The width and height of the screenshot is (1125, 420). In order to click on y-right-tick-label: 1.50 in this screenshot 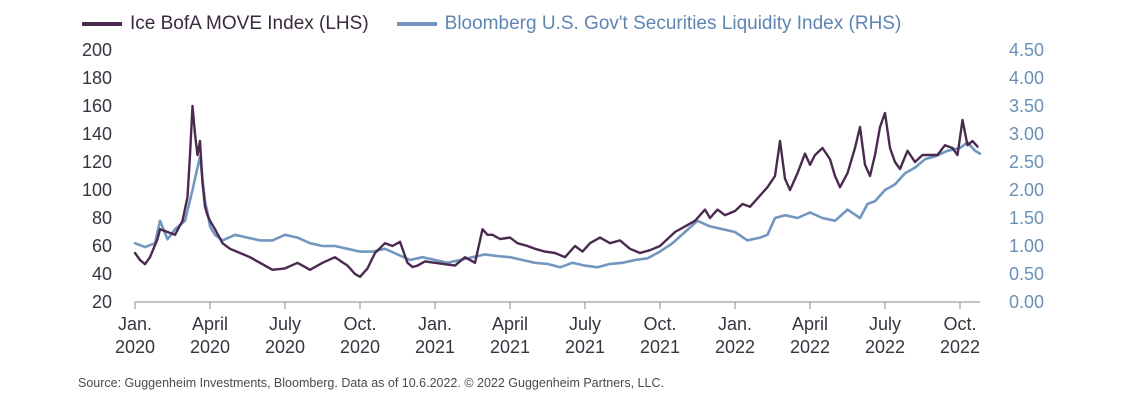, I will do `click(1026, 218)`.